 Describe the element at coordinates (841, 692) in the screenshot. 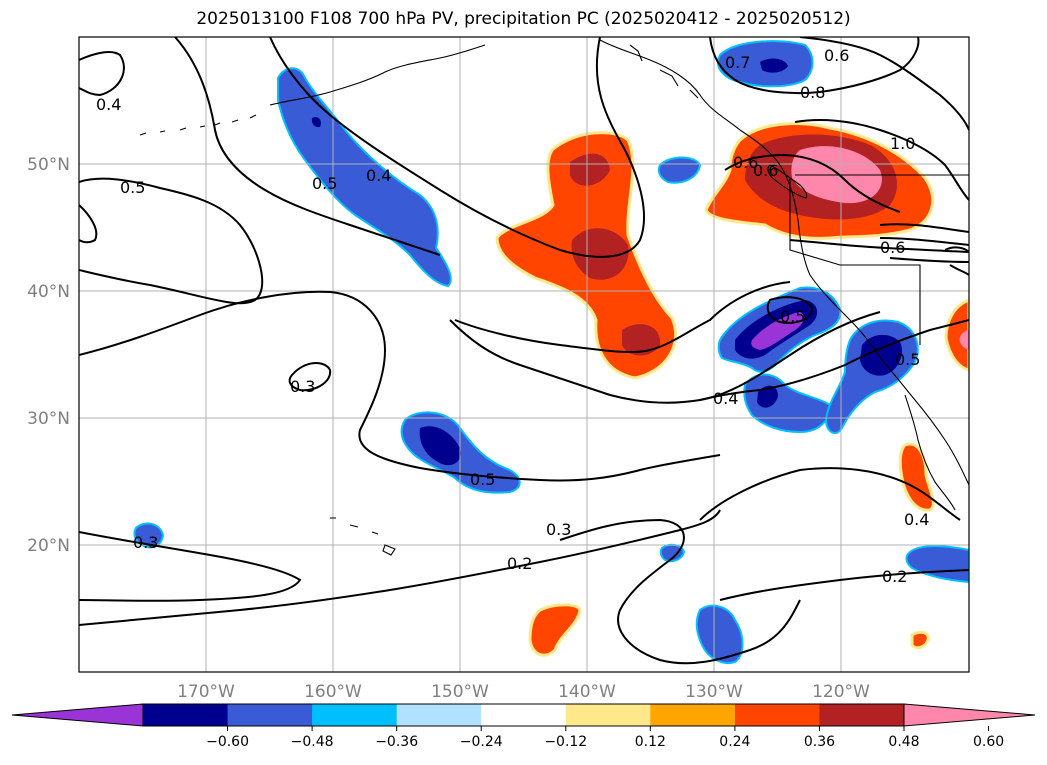

I see `lon-label: 120°W` at that location.